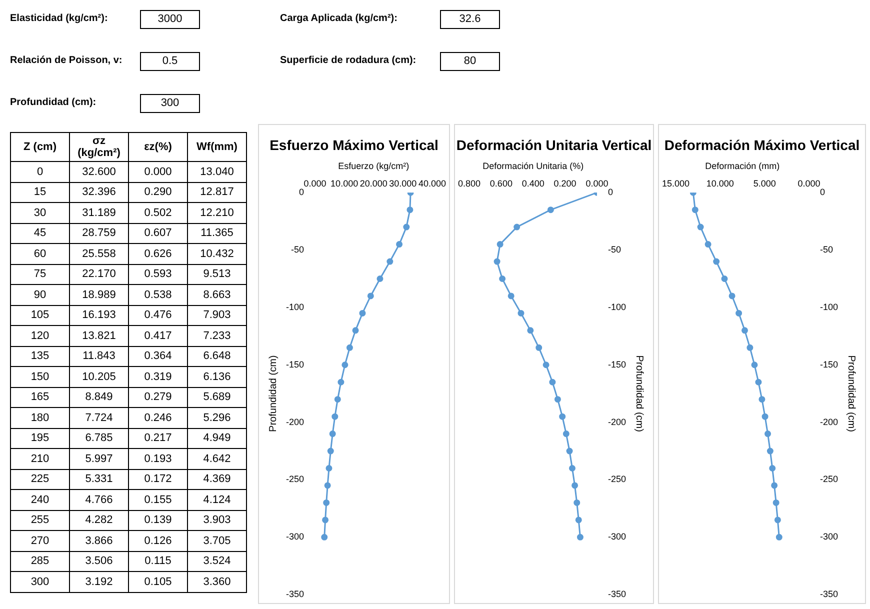  I want to click on data-label: 0.193, so click(158, 458).